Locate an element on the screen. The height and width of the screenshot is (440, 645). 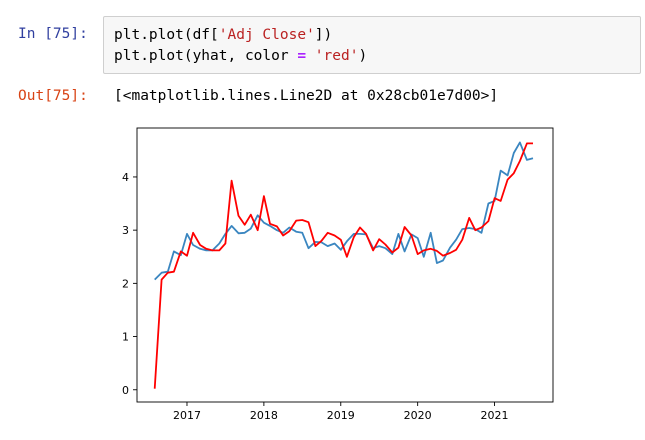
y-tick-label: 0 is located at coordinates (125, 390).